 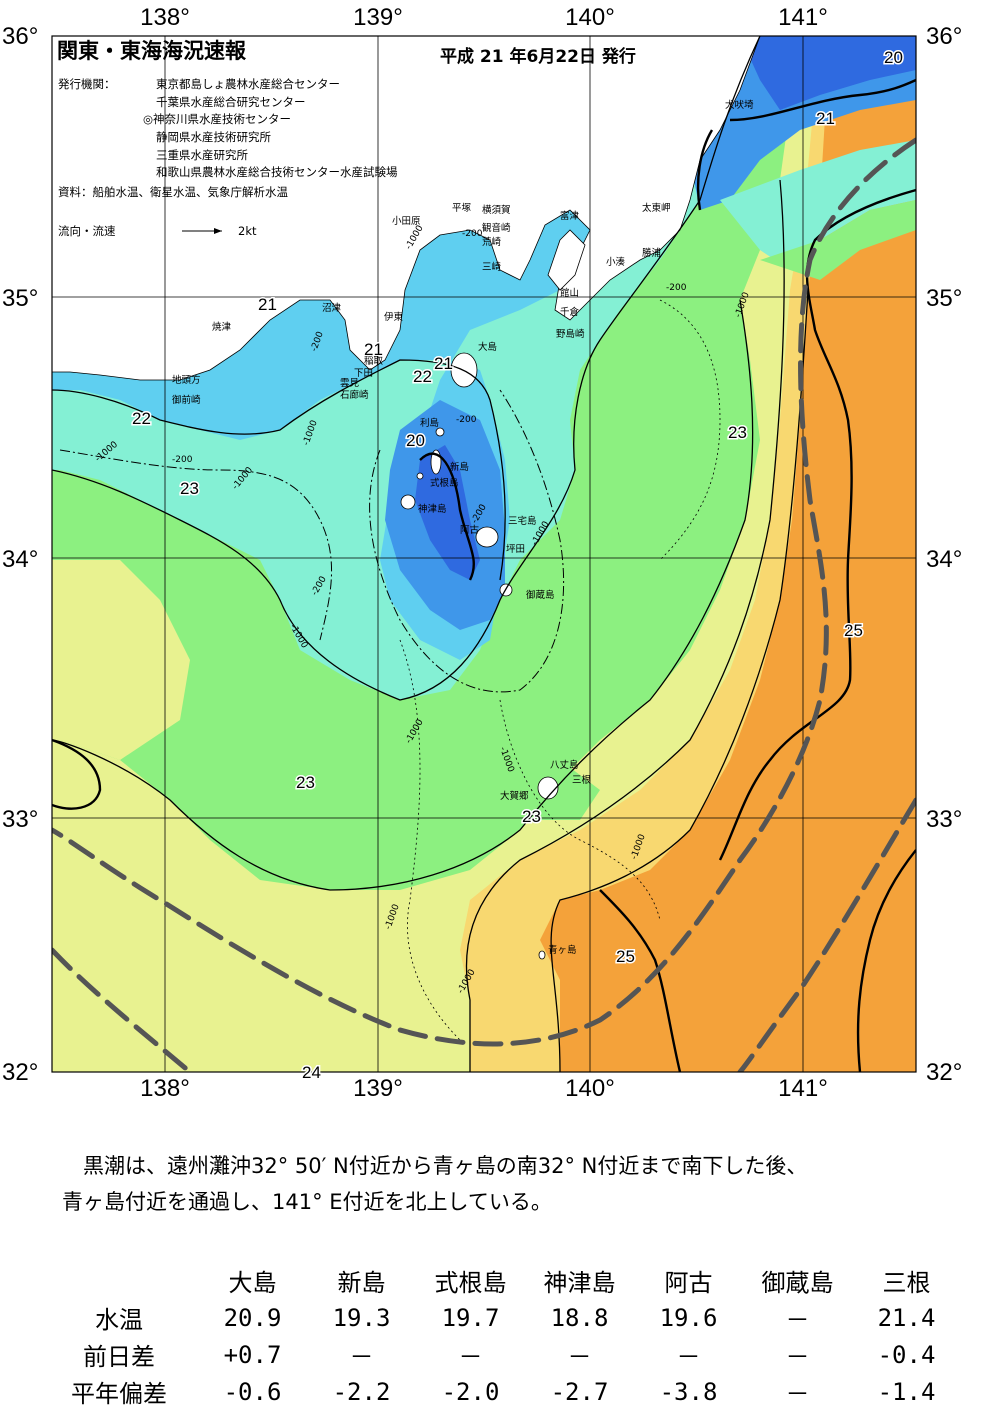 I want to click on place-label: 小田原, so click(x=406, y=221).